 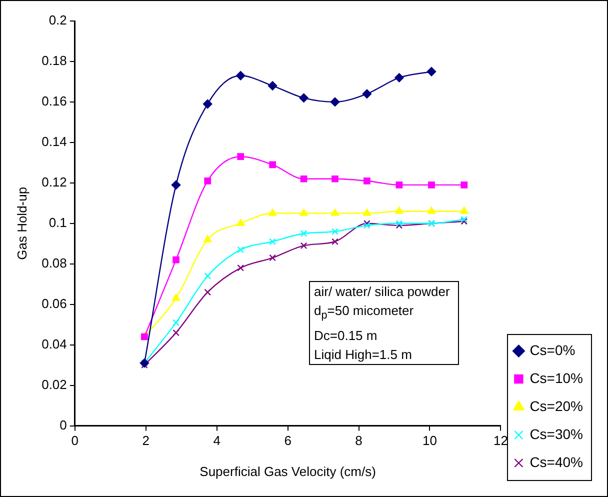 What do you see at coordinates (557, 378) in the screenshot?
I see `legend-label: Cs=10%` at bounding box center [557, 378].